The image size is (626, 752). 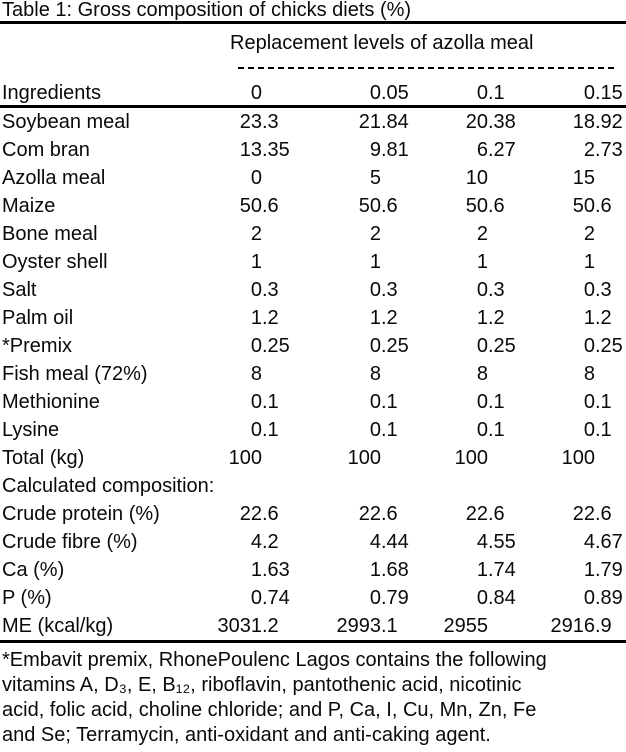 I want to click on ingredient-cell: Palm oil, so click(x=38, y=318).